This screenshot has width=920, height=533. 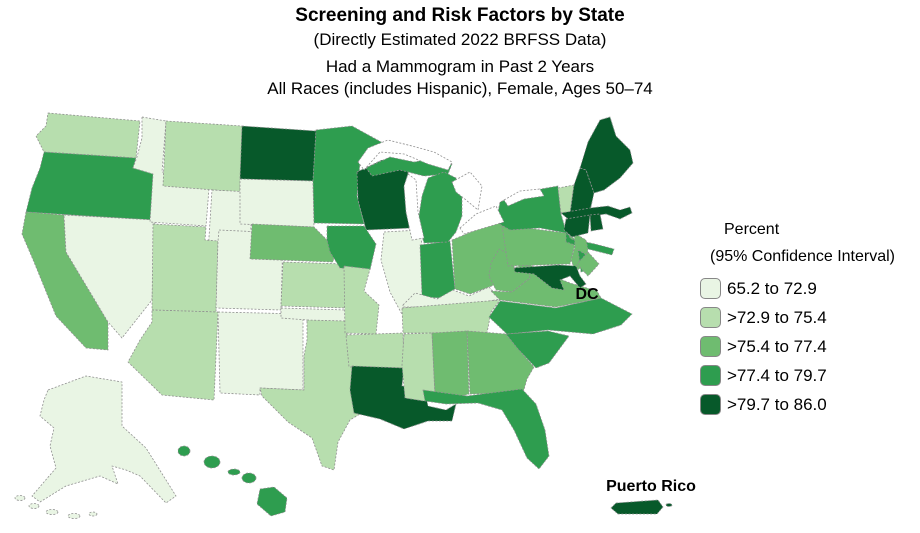 I want to click on legend-row-1: 65.2 to 72.9, so click(x=809, y=288).